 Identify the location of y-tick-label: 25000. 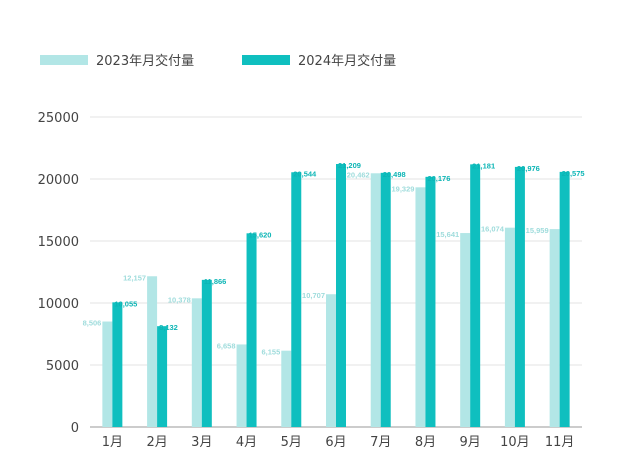
(58, 118).